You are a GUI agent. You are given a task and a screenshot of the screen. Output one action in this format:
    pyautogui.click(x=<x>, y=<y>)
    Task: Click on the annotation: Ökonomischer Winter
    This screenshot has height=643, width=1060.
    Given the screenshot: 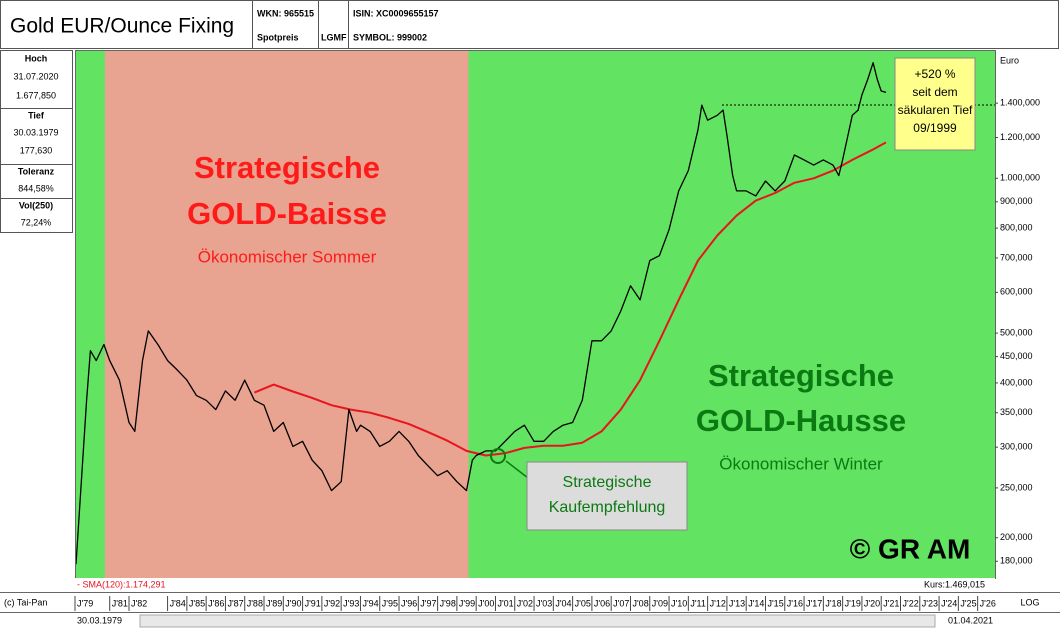 What is the action you would take?
    pyautogui.click(x=801, y=463)
    